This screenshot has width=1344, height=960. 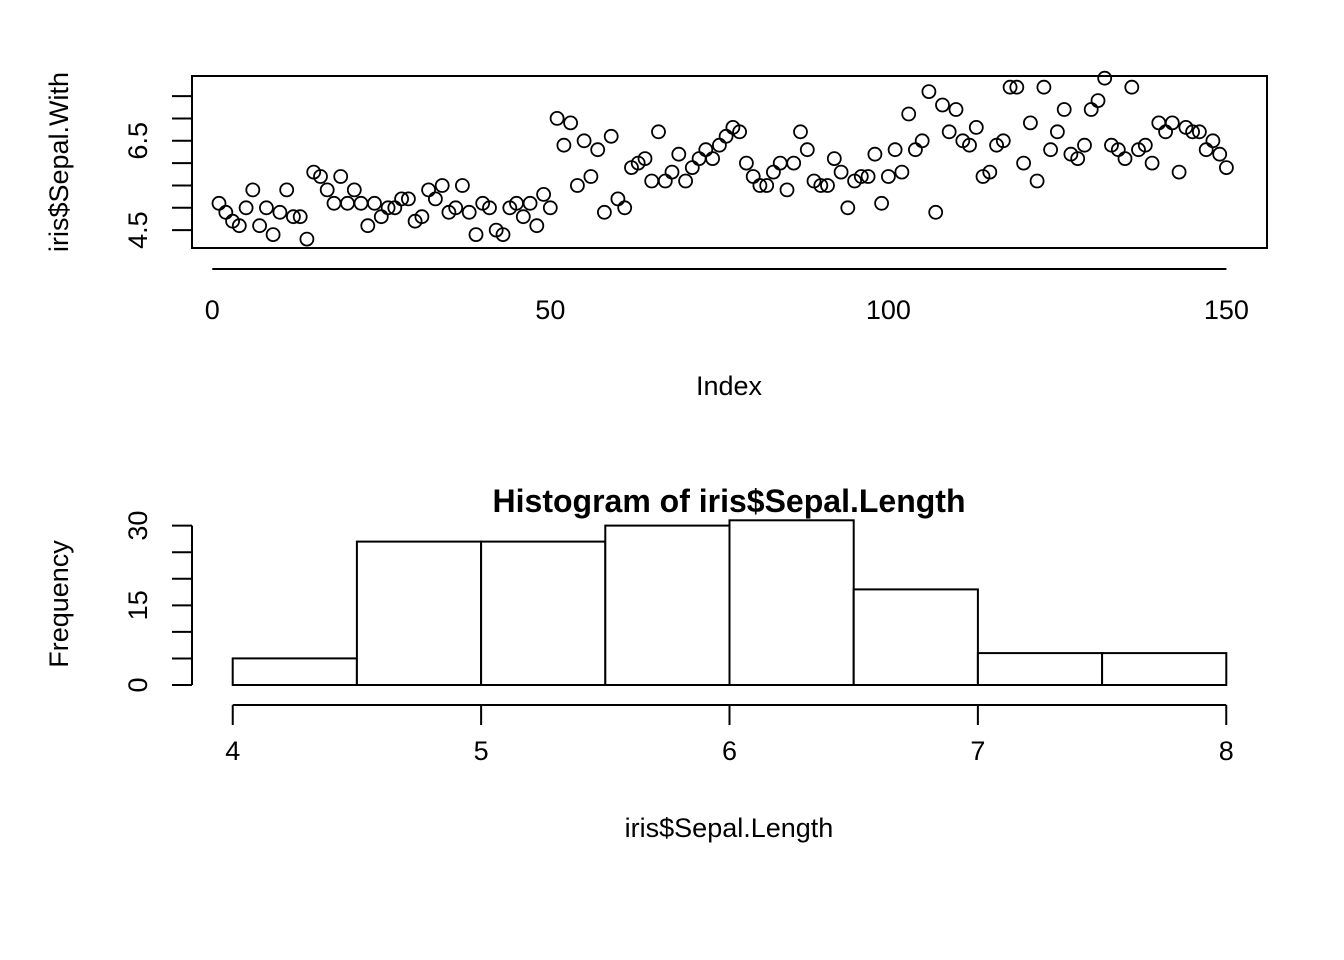 I want to click on histogram-y-tick-label: 30, so click(x=138, y=526).